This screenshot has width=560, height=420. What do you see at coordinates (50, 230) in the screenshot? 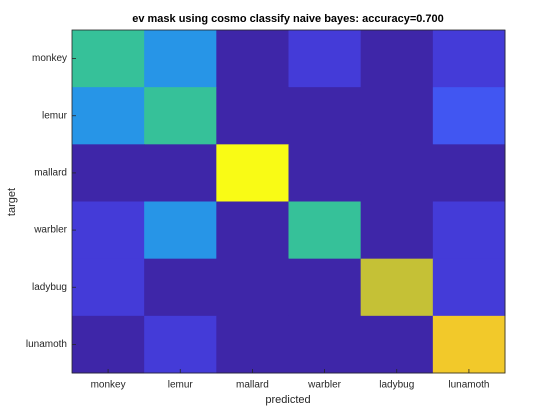
I see `y-tick-label: warbler` at bounding box center [50, 230].